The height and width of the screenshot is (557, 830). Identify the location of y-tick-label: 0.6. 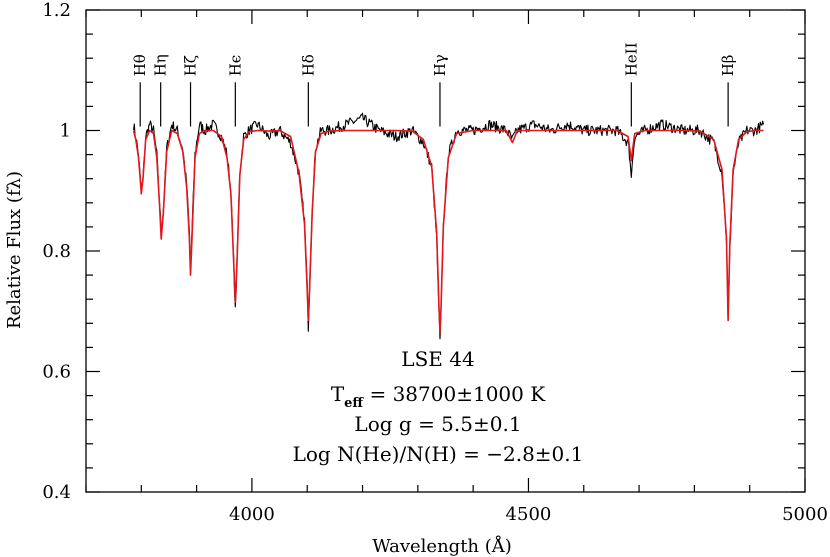
(56, 372).